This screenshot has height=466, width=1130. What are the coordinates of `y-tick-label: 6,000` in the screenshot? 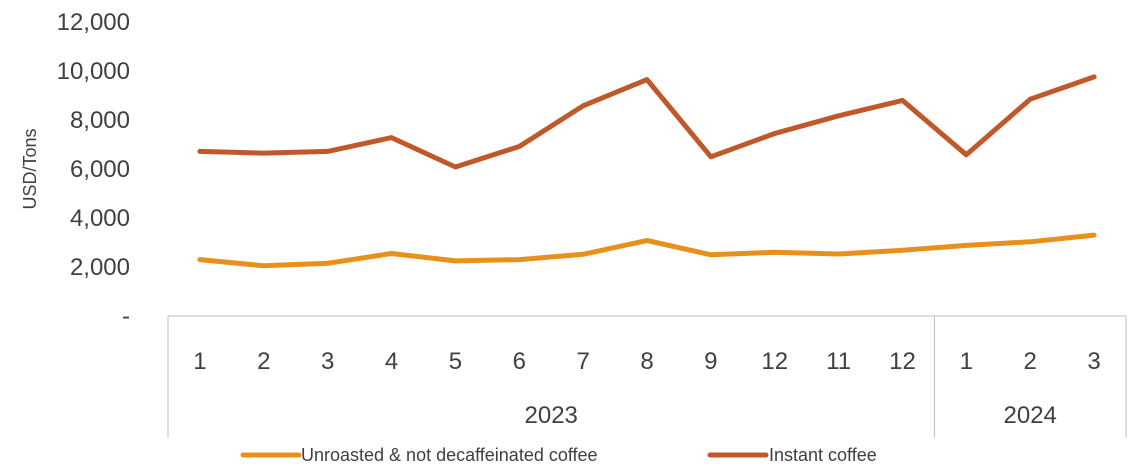 It's located at (100, 169).